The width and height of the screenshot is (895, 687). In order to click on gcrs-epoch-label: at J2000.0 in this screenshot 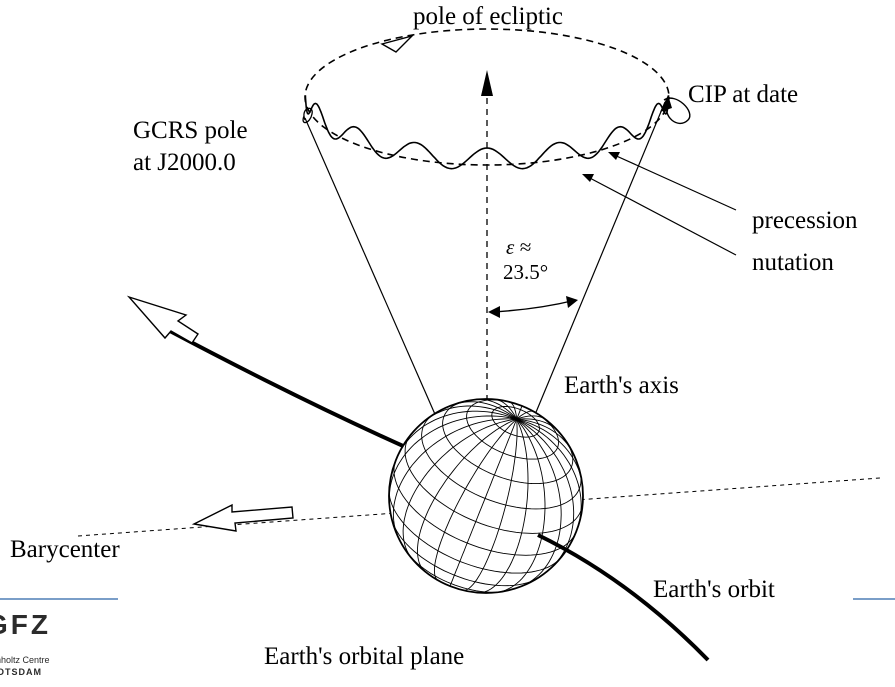, I will do `click(184, 162)`.